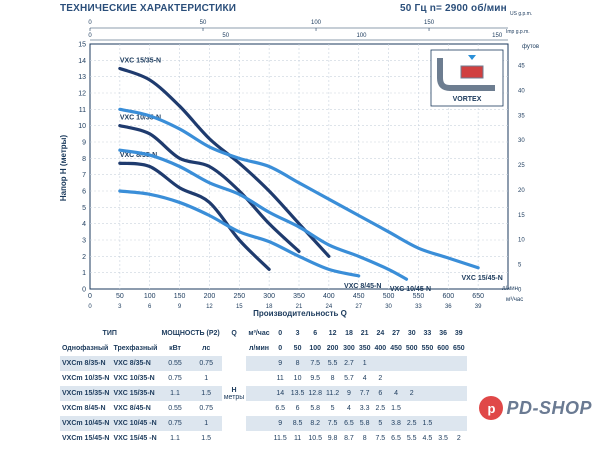  Describe the element at coordinates (299, 307) in the screenshot. I see `x-tick-m3h: 21` at that location.